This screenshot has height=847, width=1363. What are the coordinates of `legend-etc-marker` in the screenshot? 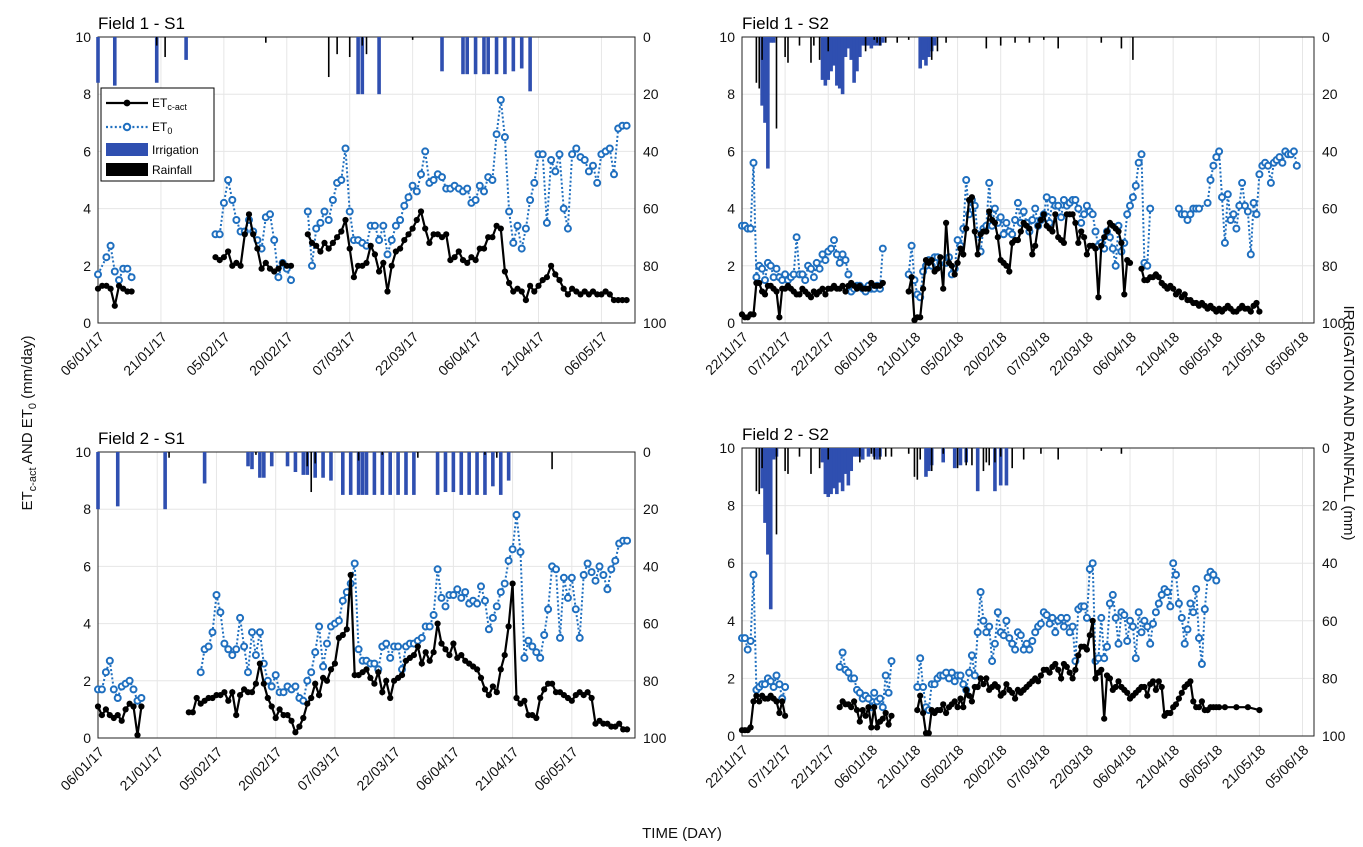 It's located at (127, 103).